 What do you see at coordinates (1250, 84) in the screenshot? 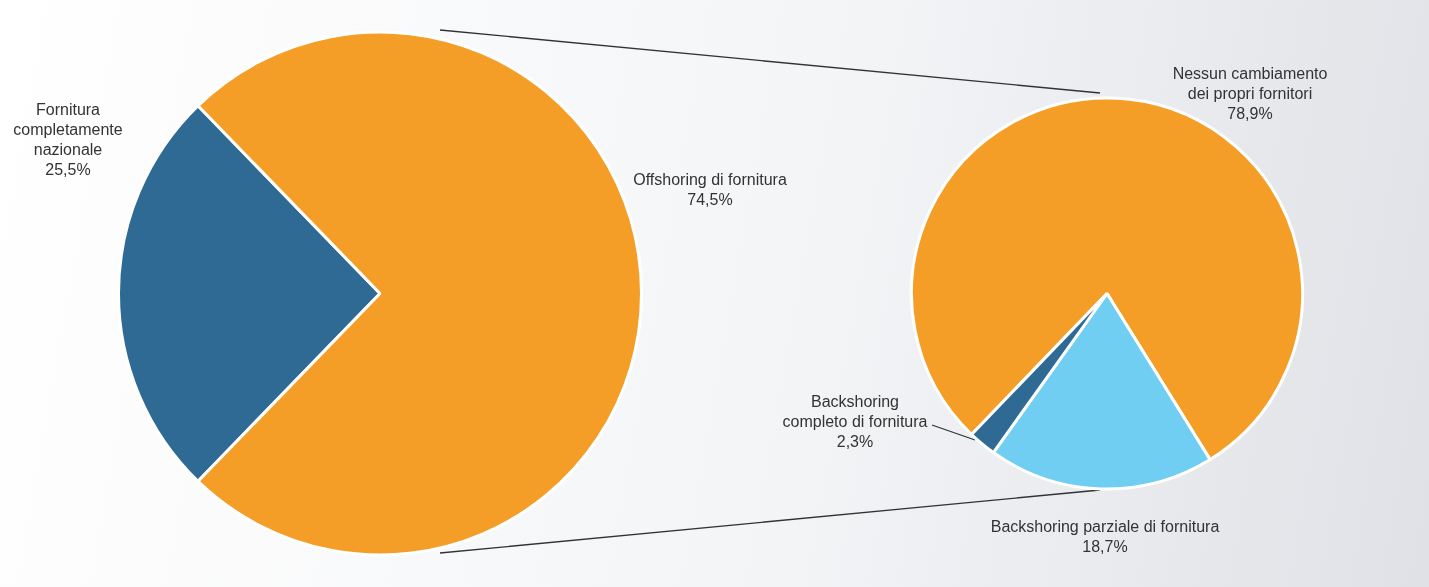
I see `slice-label: Nessun cambiamento dei propri fornitori` at bounding box center [1250, 84].